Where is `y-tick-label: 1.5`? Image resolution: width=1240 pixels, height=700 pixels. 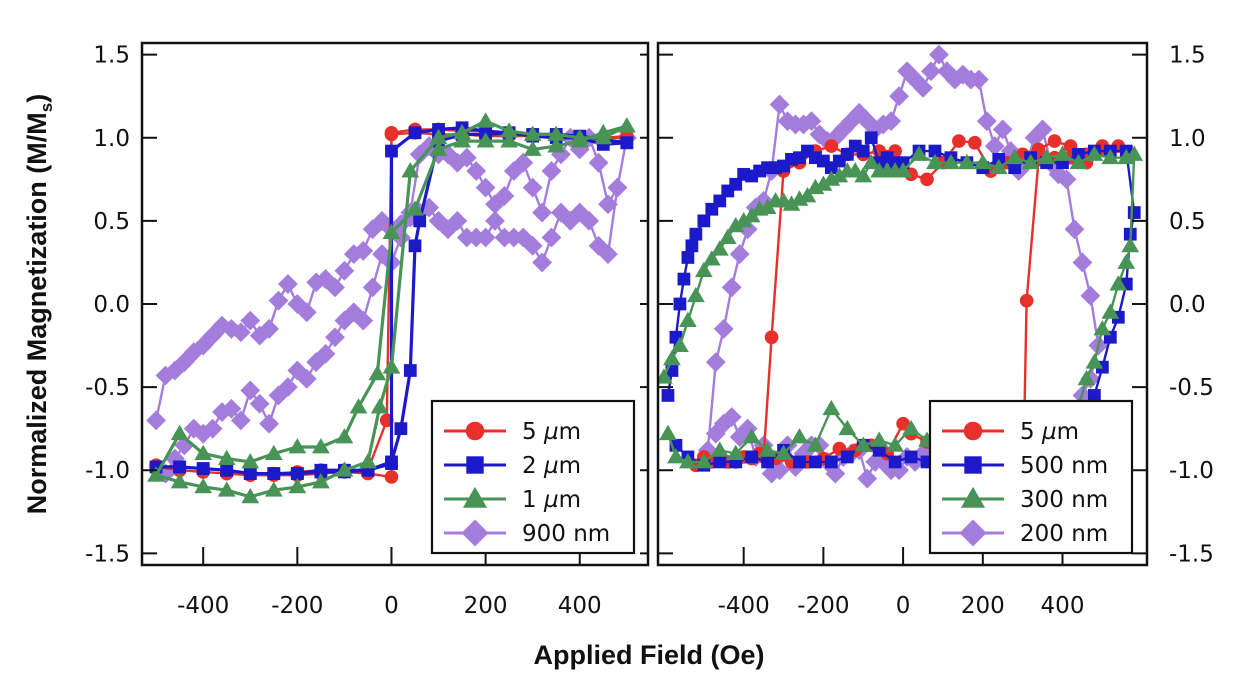 y-tick-label: 1.5 is located at coordinates (111, 56).